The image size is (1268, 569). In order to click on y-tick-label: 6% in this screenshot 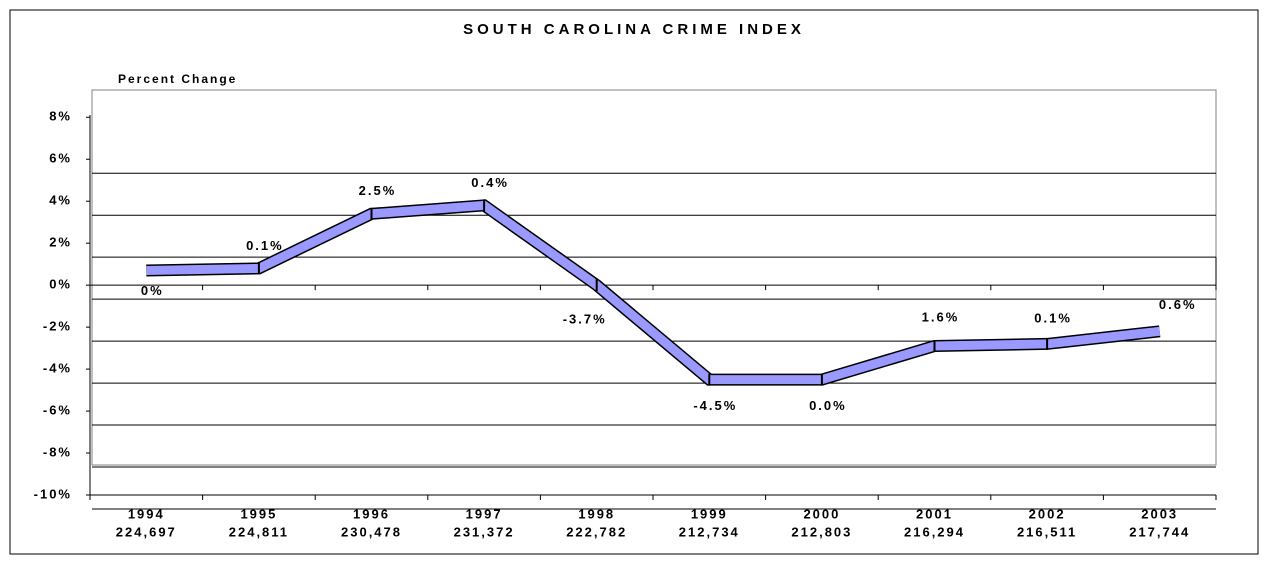, I will do `click(60, 158)`.